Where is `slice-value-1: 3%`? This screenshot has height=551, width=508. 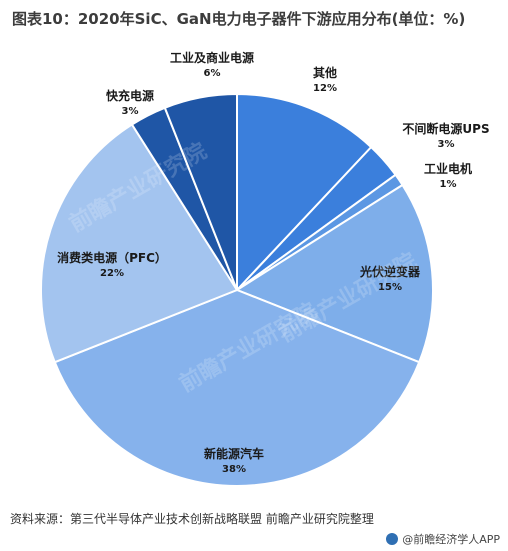 slice-value-1: 3% is located at coordinates (446, 144).